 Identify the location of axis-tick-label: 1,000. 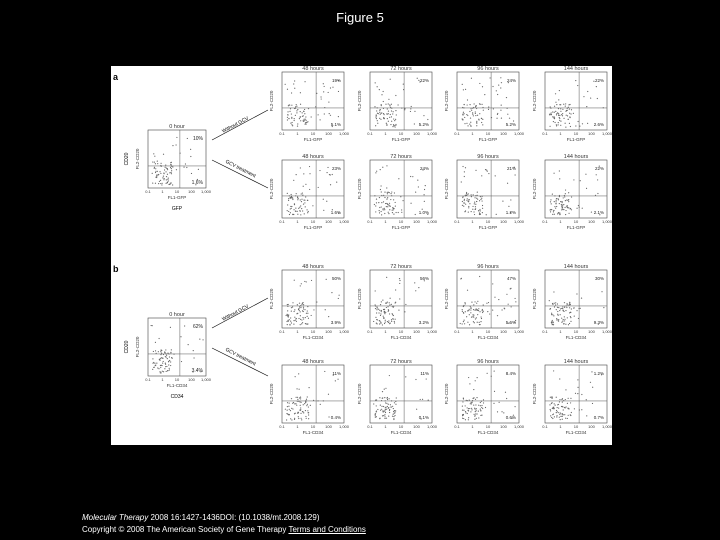
(344, 426).